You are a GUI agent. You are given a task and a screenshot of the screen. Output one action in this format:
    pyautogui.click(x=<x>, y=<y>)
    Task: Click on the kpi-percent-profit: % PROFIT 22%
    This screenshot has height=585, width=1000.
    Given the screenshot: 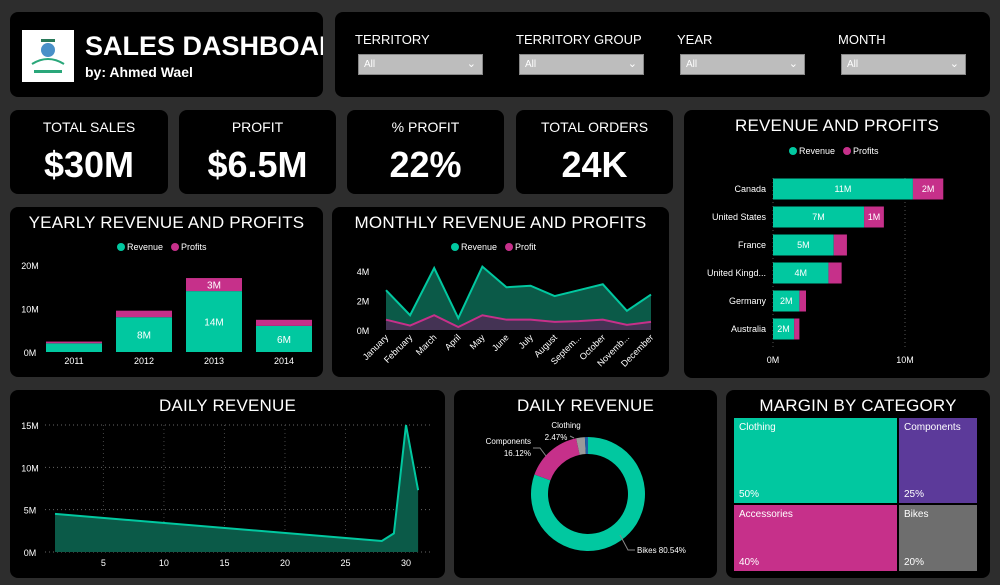 What is the action you would take?
    pyautogui.click(x=425, y=152)
    